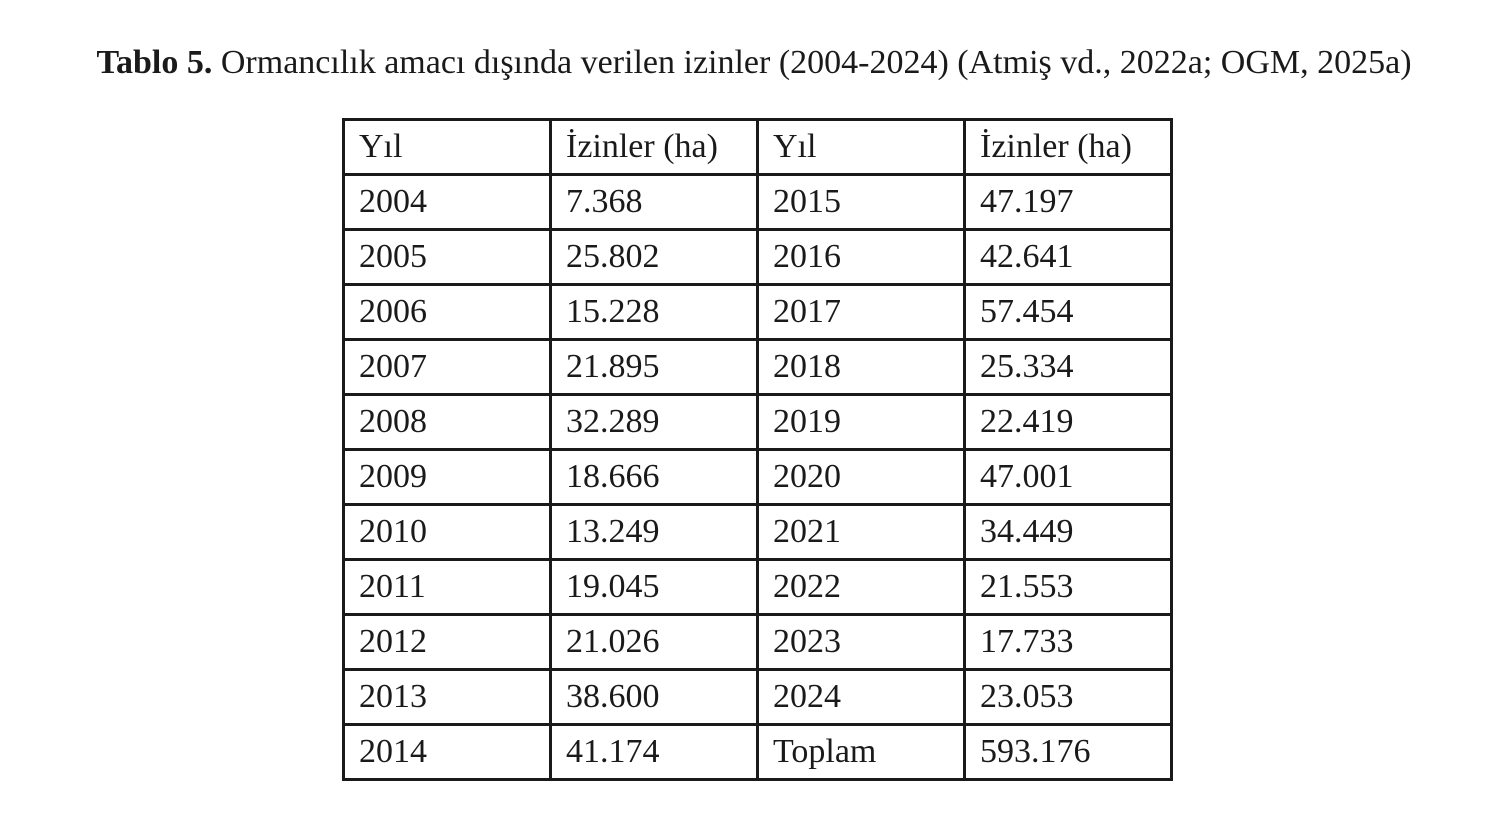  I want to click on table-cell: 47.001, so click(1068, 477).